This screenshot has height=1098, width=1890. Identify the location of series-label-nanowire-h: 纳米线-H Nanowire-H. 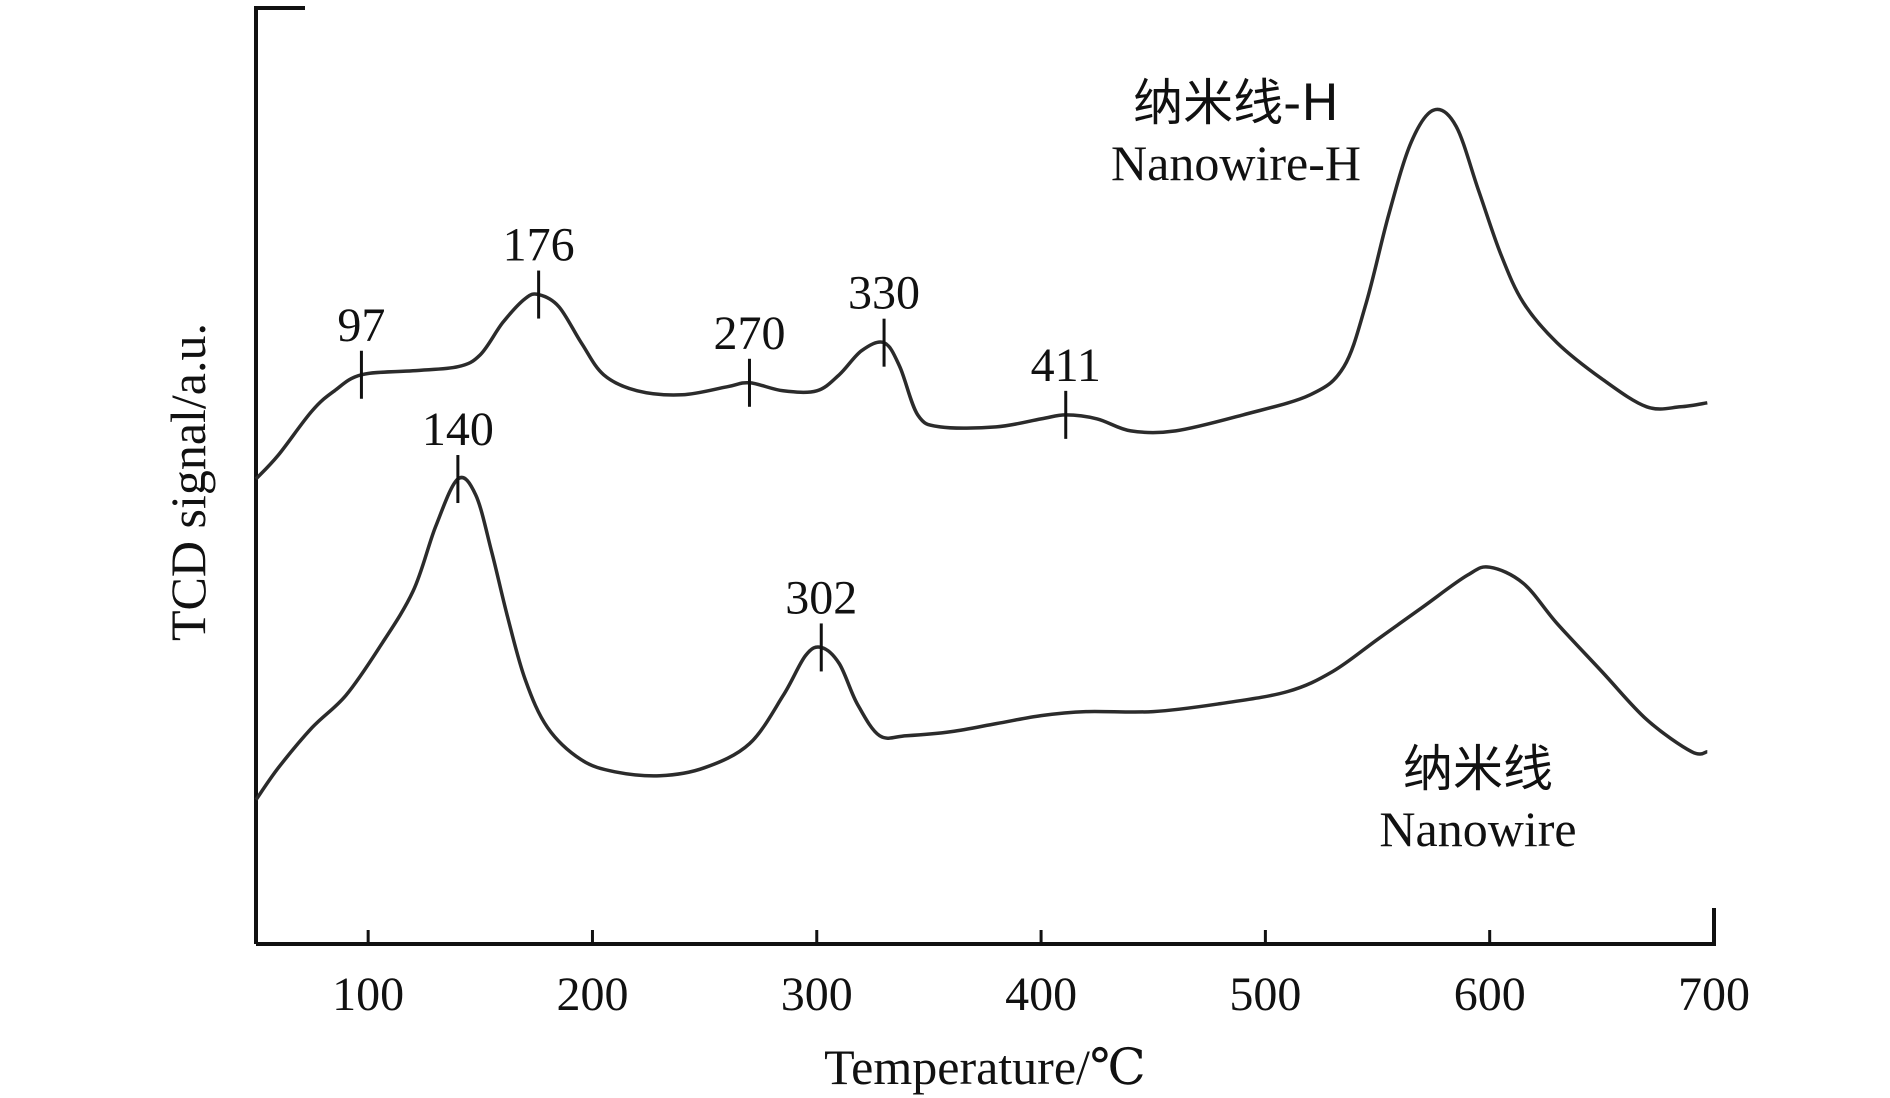
(1236, 132).